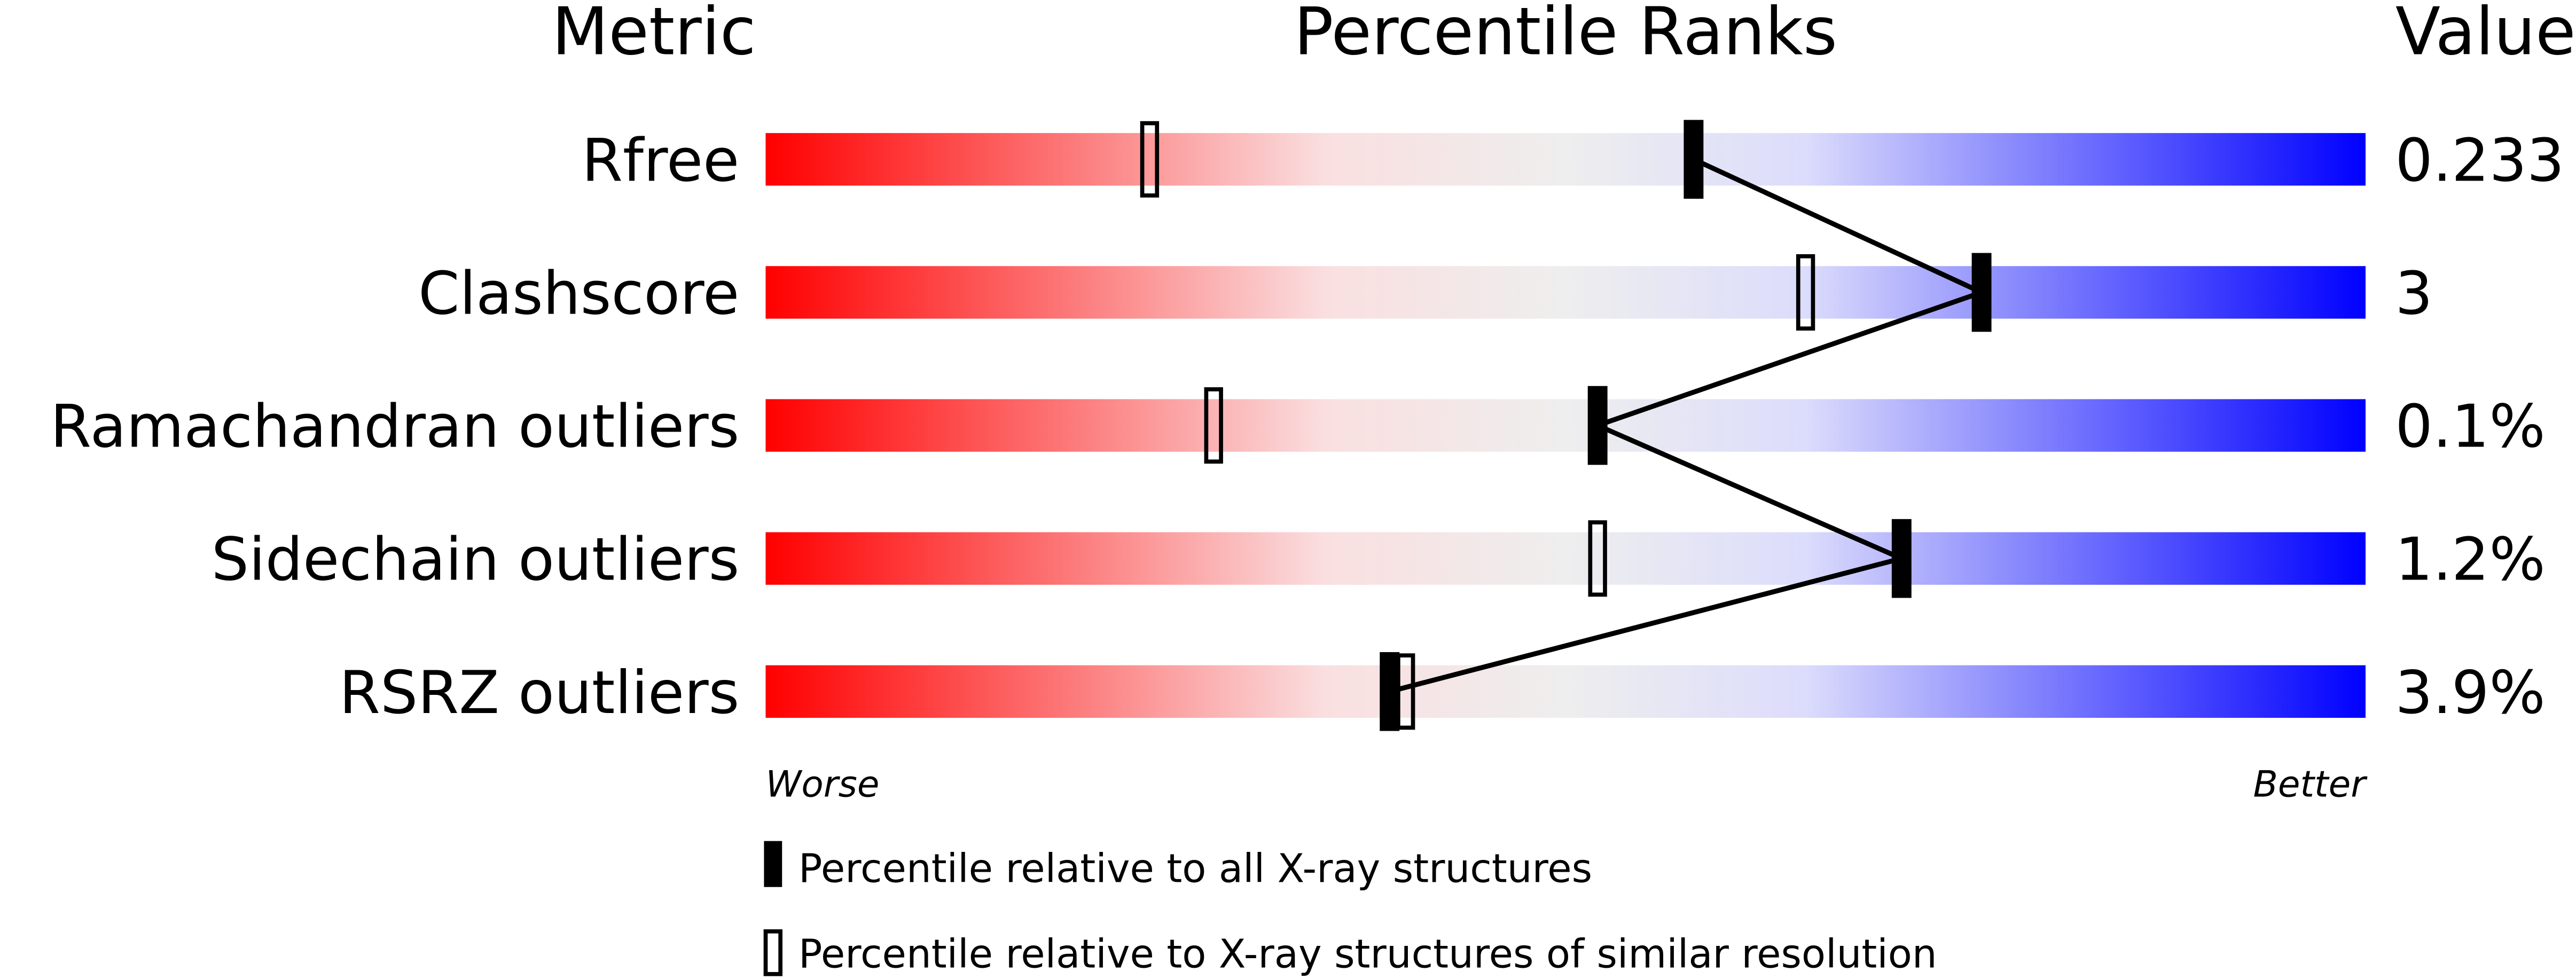 The height and width of the screenshot is (979, 2576). What do you see at coordinates (2470, 427) in the screenshot?
I see `metric-value: 0.1%` at bounding box center [2470, 427].